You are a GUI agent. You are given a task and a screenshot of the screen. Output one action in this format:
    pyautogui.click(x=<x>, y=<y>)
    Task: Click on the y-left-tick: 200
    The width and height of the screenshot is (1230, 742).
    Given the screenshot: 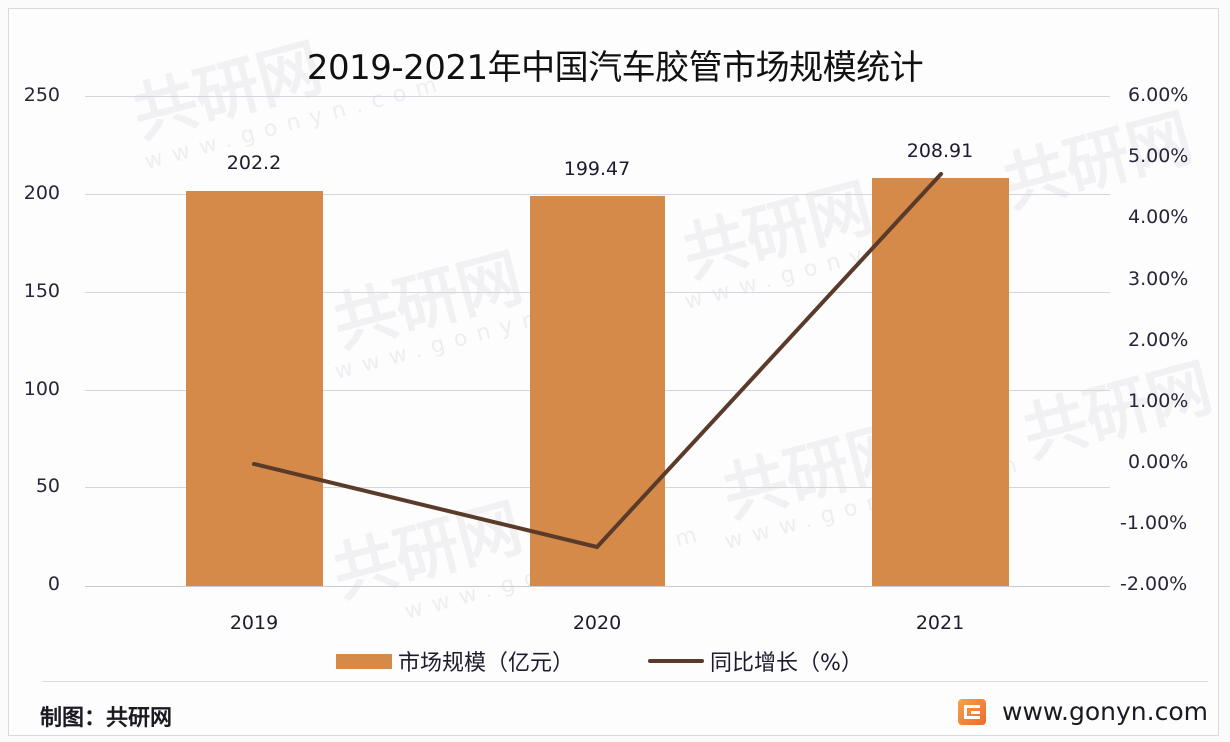 What is the action you would take?
    pyautogui.click(x=41, y=193)
    